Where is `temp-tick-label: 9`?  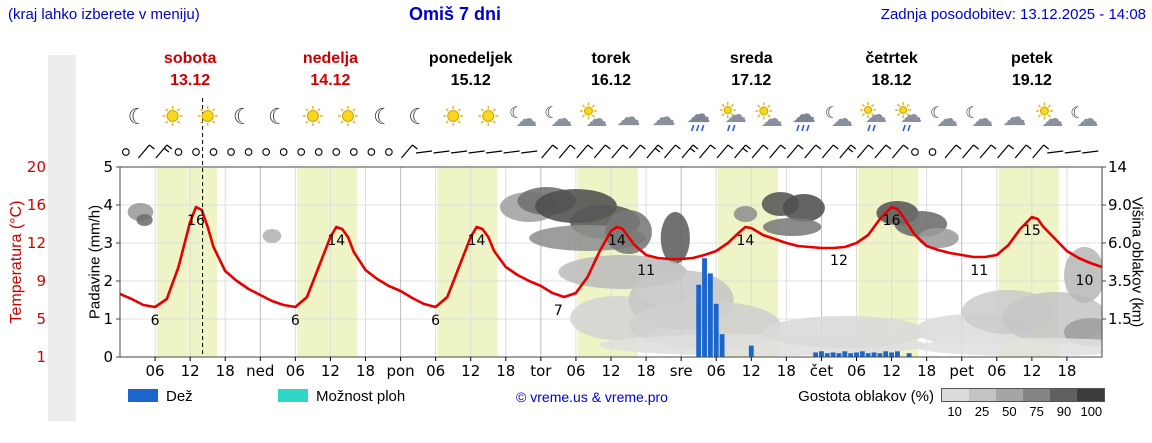 temp-tick-label: 9 is located at coordinates (41, 281).